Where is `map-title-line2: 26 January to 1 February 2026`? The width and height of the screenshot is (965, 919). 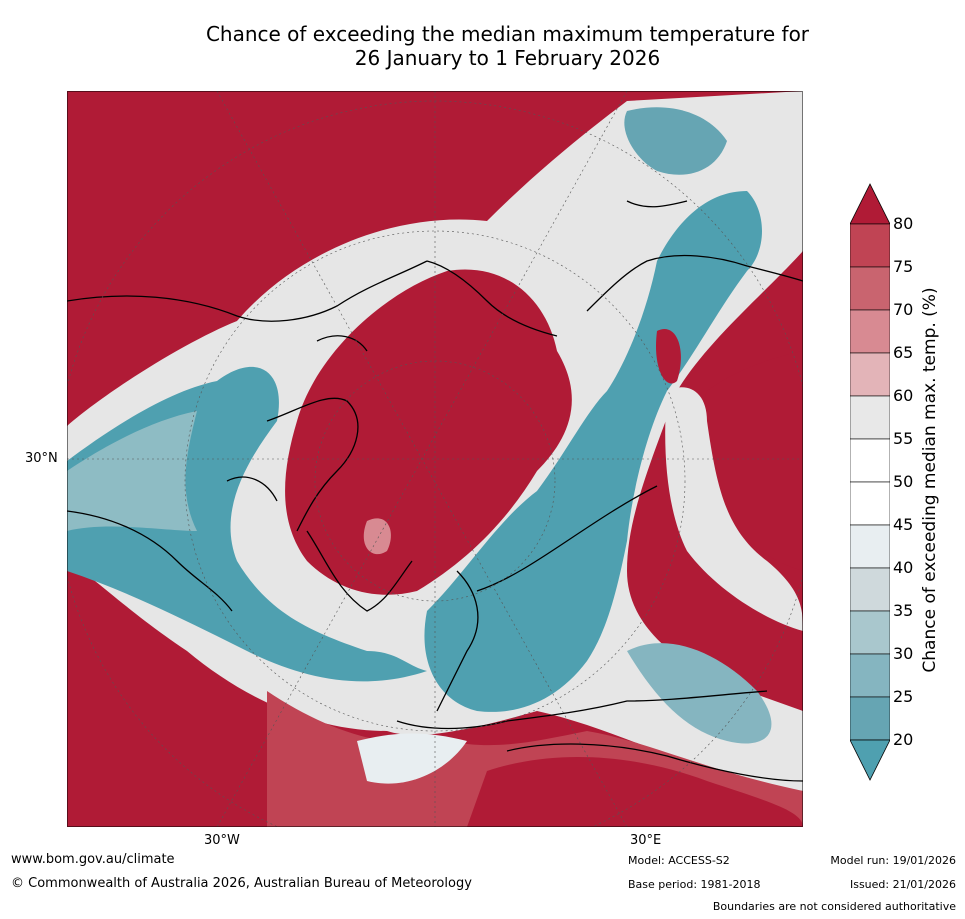 map-title-line2: 26 January to 1 February 2026 is located at coordinates (507, 58).